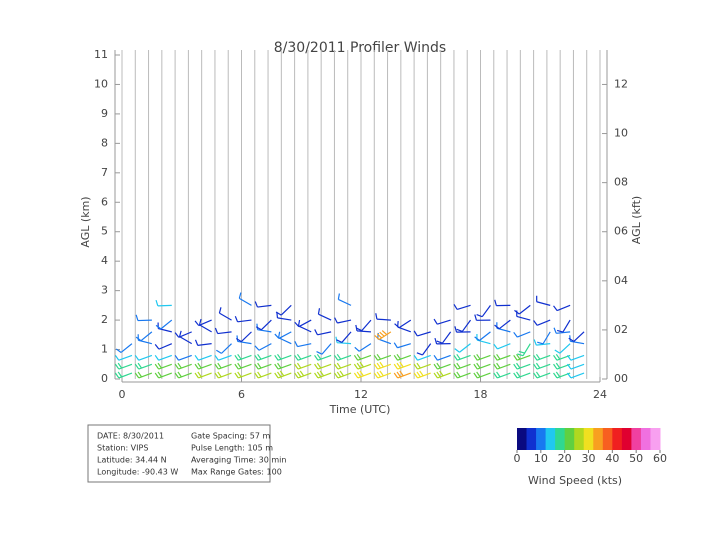 Image resolution: width=720 pixels, height=540 pixels. What do you see at coordinates (636, 220) in the screenshot?
I see `y2-axis-label: AGL (kft)` at bounding box center [636, 220].